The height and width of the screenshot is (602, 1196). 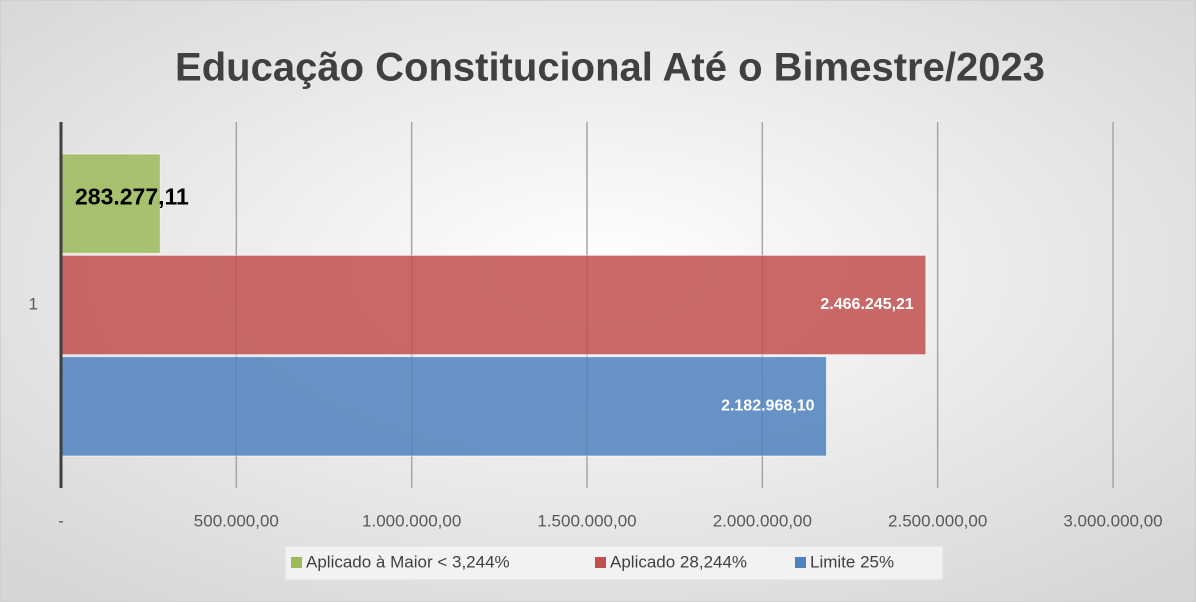 What do you see at coordinates (411, 520) in the screenshot?
I see `x-tick-label: 1.000.000,00` at bounding box center [411, 520].